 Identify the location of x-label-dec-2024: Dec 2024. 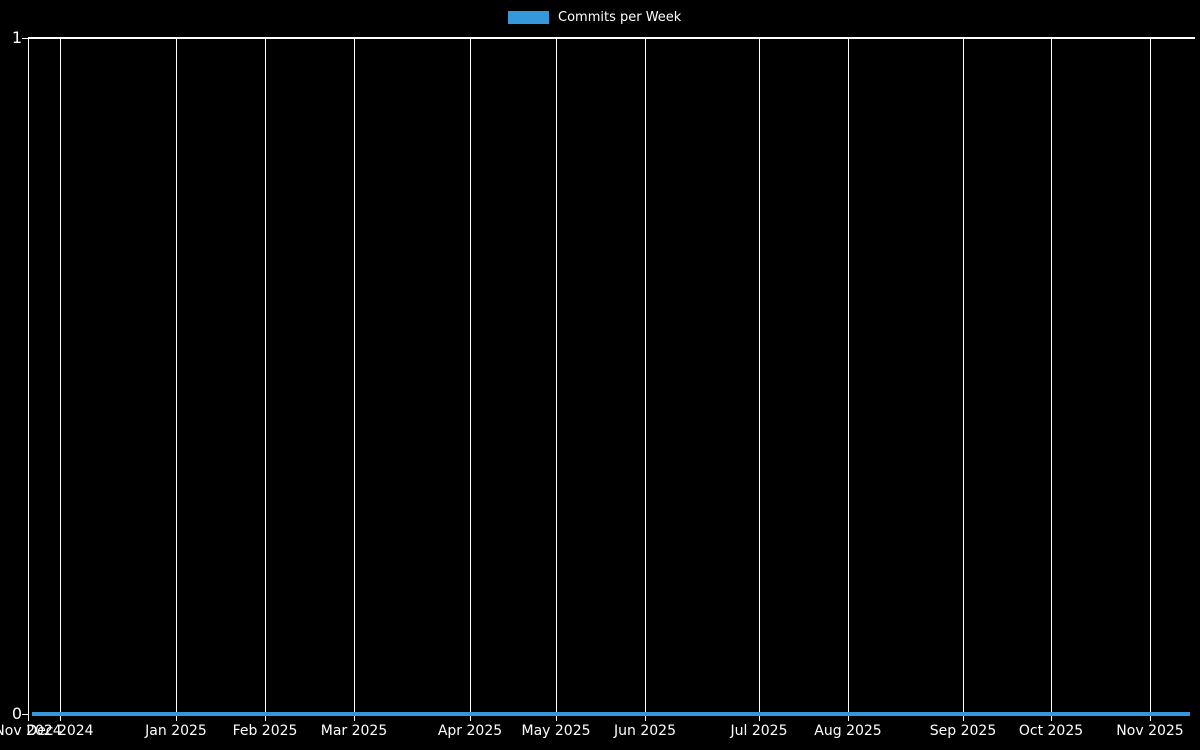
(60, 731).